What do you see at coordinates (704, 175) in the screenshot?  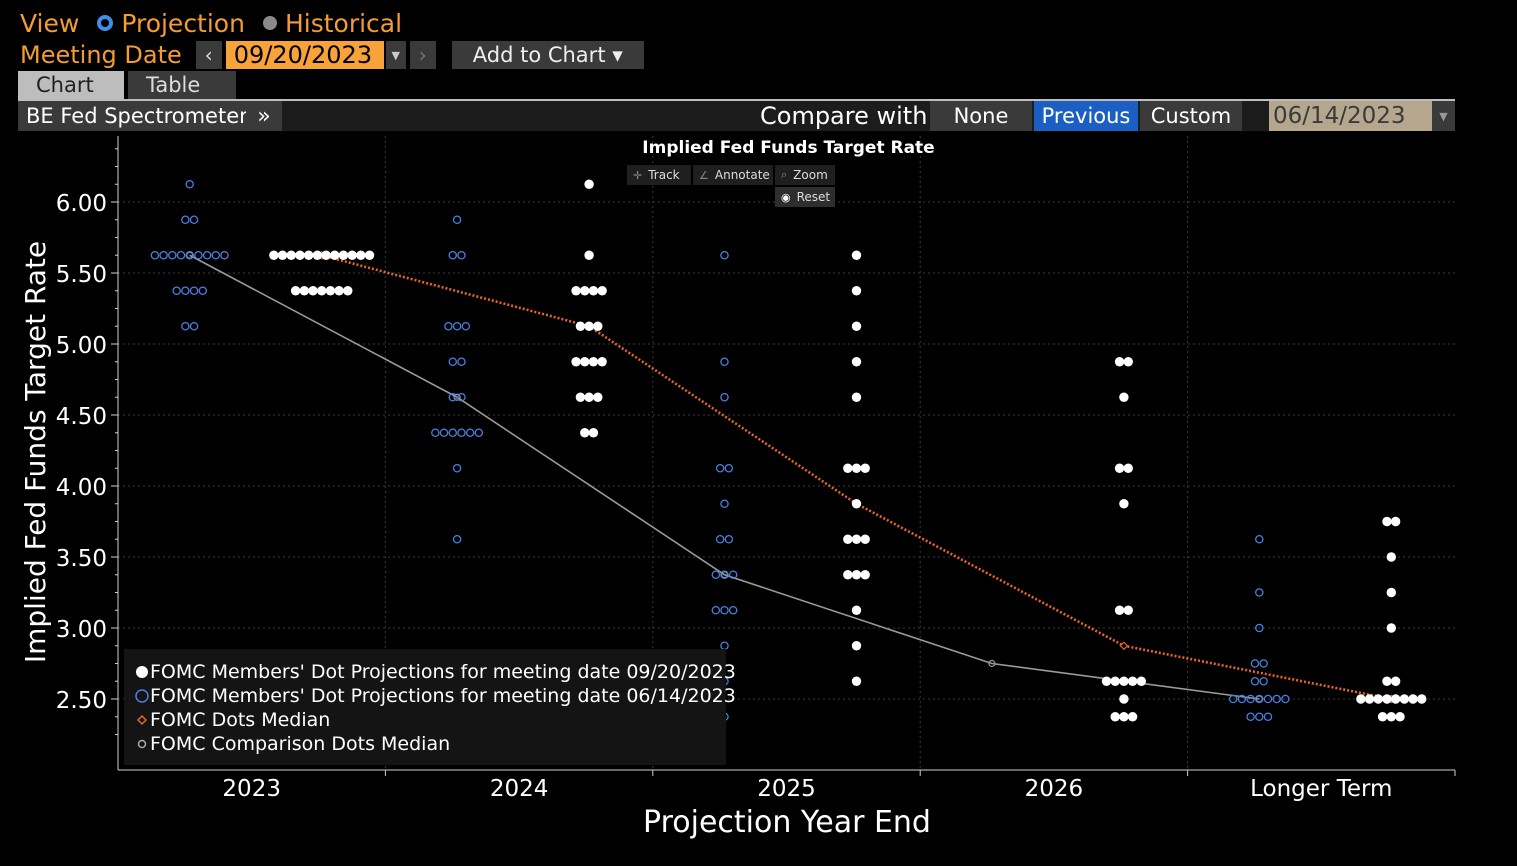 I see `pencil-icon: ∠` at bounding box center [704, 175].